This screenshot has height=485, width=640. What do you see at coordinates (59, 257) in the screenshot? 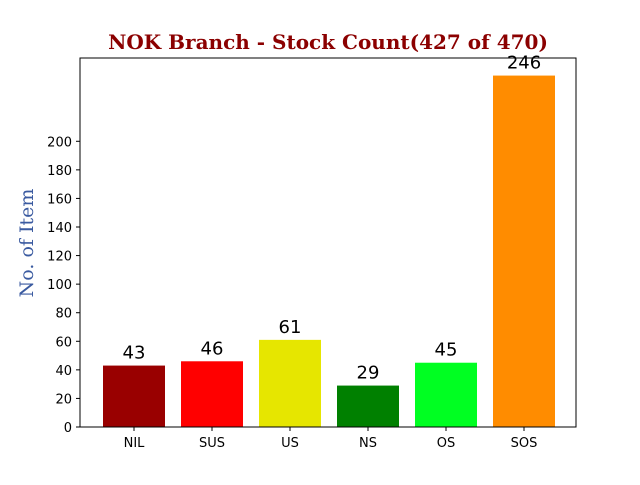
I see `y-tick-label: 120` at bounding box center [59, 257].